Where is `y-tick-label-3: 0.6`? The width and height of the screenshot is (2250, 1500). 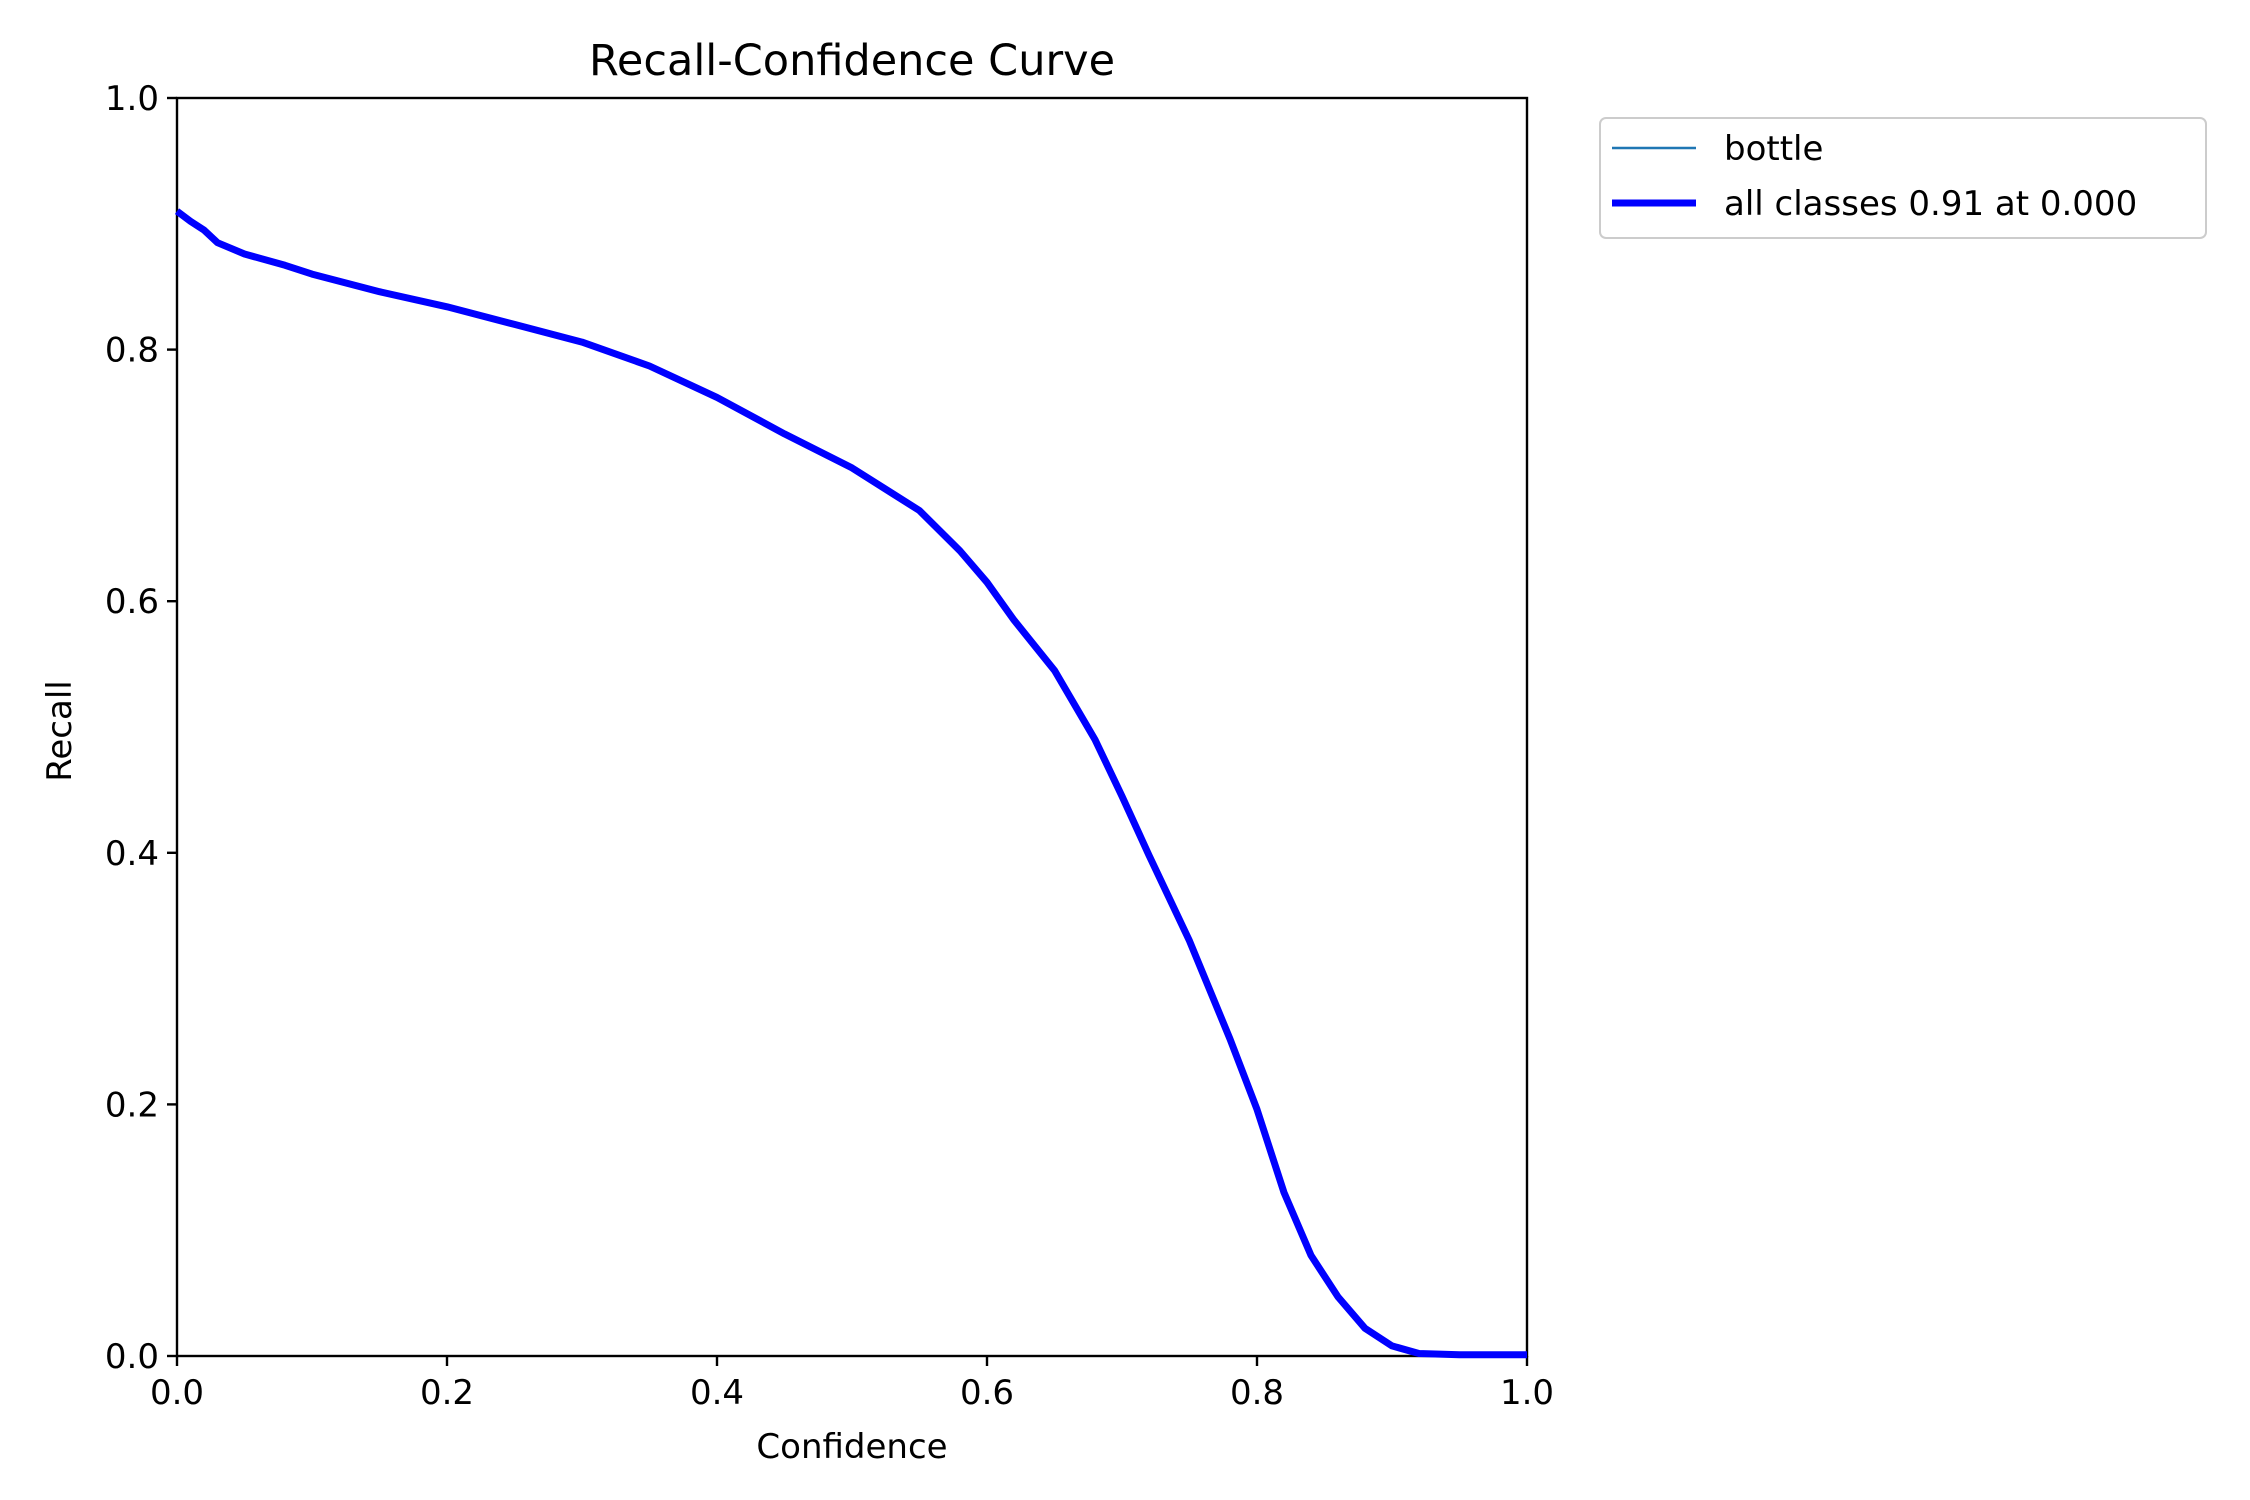
y-tick-label-3: 0.6 is located at coordinates (132, 602).